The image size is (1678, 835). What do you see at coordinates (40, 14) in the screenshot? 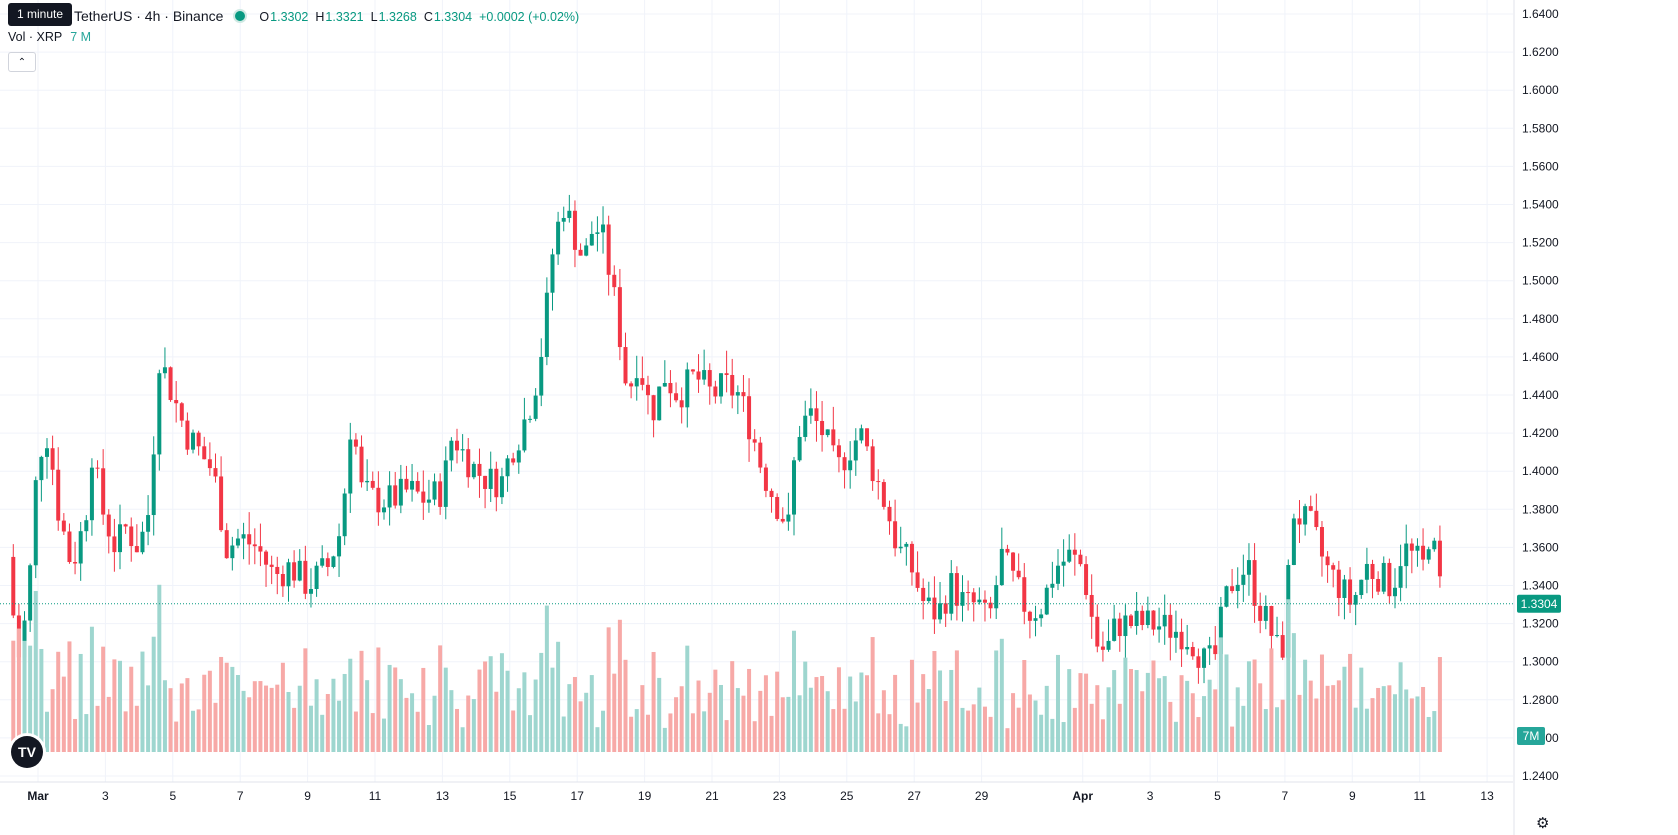
I see `timeframe-tooltip: 1 minute` at bounding box center [40, 14].